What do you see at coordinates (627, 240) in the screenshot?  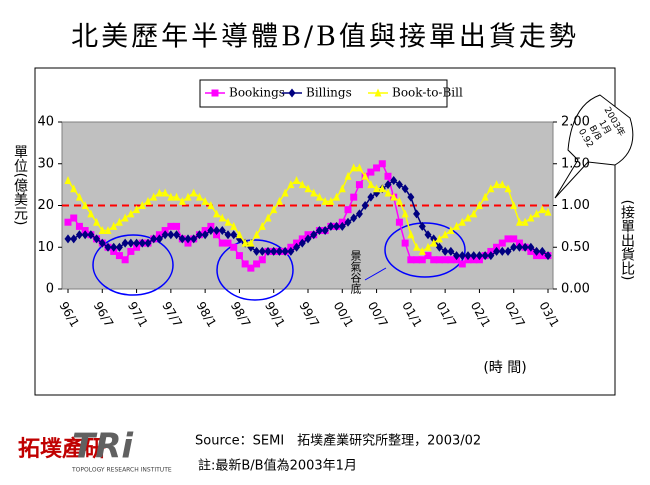 I see `y2-axis-label: (接單出貨比)` at bounding box center [627, 240].